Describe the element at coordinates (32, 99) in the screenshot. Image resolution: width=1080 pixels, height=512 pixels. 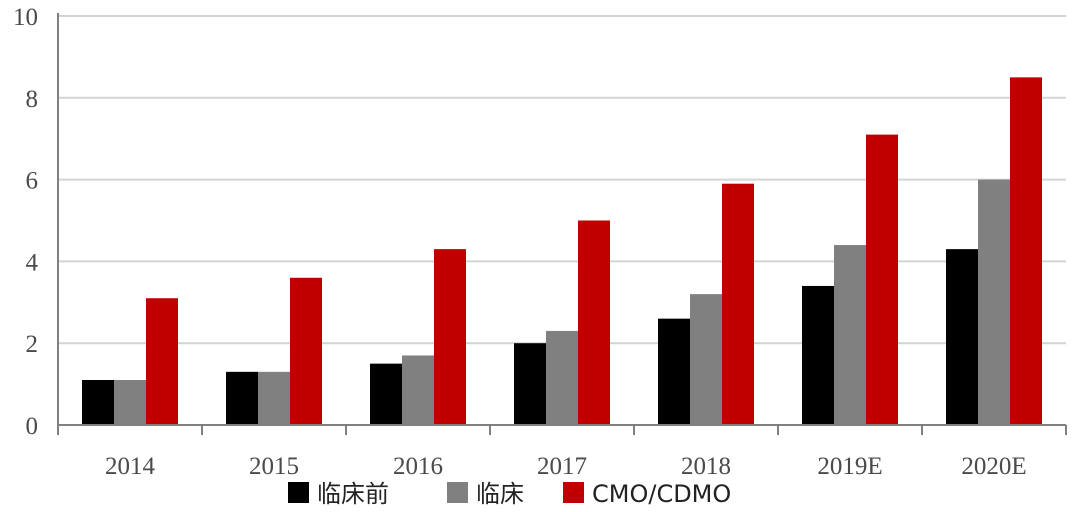
I see `y-tick-label: 8` at that location.